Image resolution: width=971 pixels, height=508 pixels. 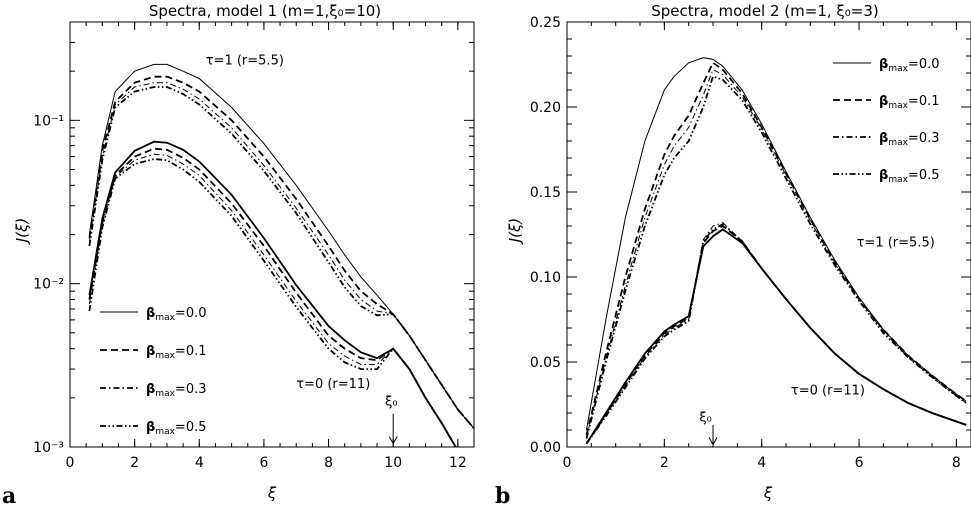 I want to click on panel-a-legend: βmax=0.0 βmax=0.1 βmax=0.3 βmax=0.5, so click(x=153, y=371).